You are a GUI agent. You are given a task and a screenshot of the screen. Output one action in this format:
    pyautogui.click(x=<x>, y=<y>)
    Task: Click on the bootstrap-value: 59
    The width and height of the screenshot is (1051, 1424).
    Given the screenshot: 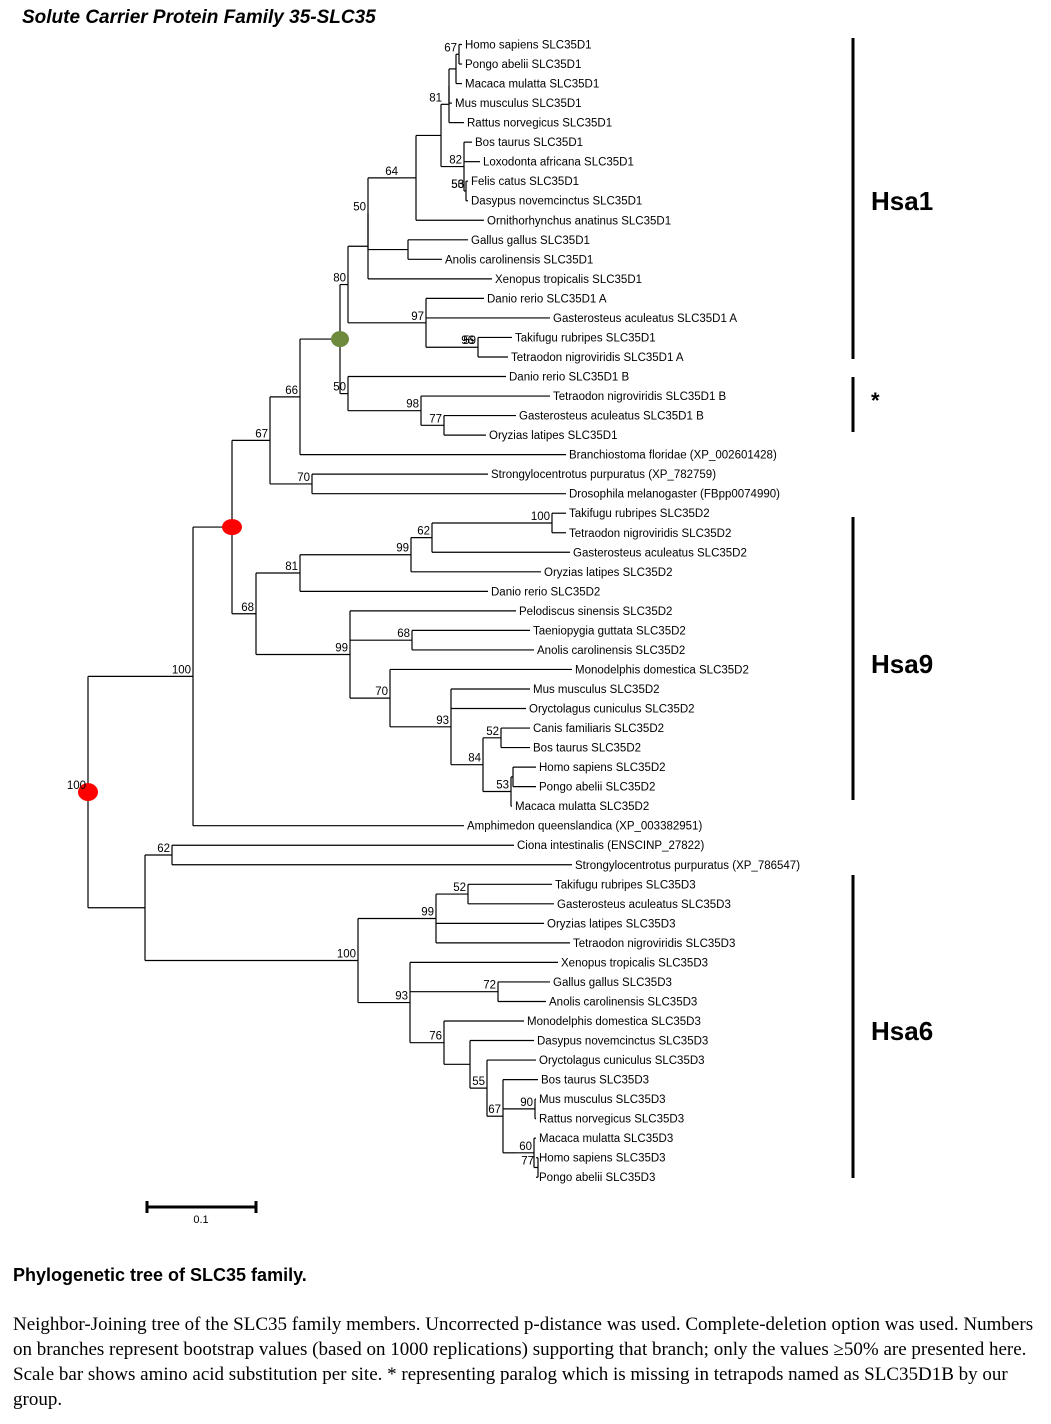 What is the action you would take?
    pyautogui.click(x=469, y=341)
    